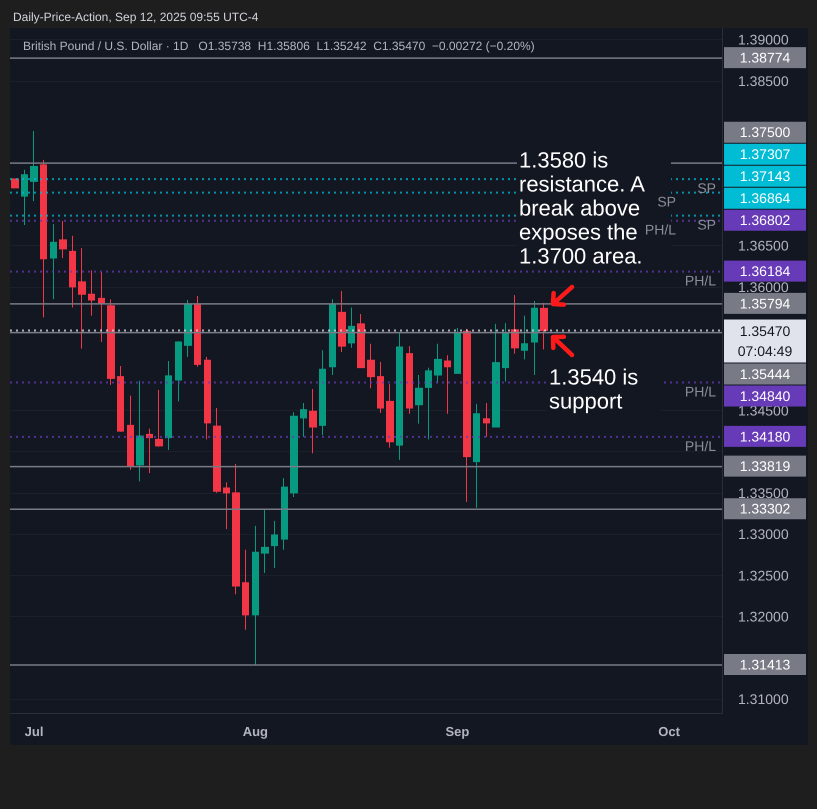 This screenshot has width=817, height=809. I want to click on y-tick-label: 1.33500, so click(763, 492).